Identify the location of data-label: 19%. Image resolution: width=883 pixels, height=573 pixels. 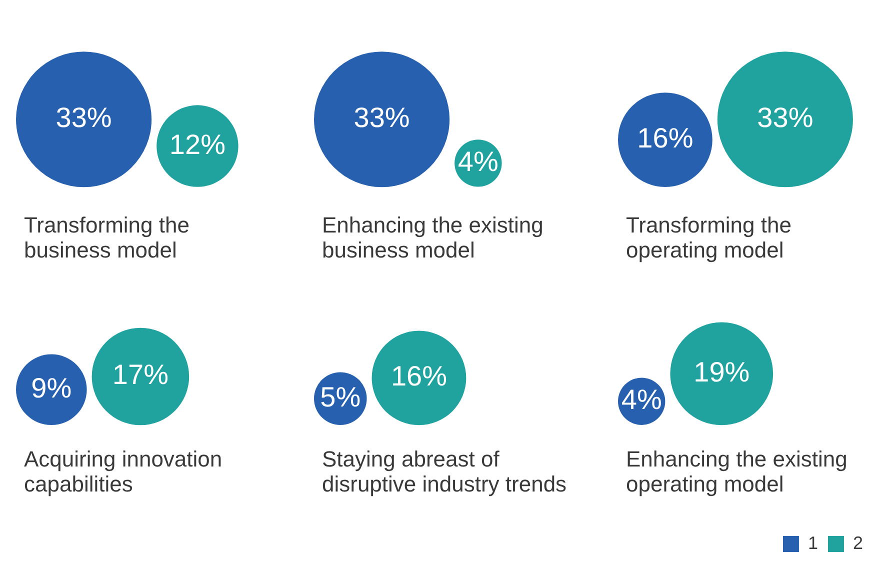
(722, 372).